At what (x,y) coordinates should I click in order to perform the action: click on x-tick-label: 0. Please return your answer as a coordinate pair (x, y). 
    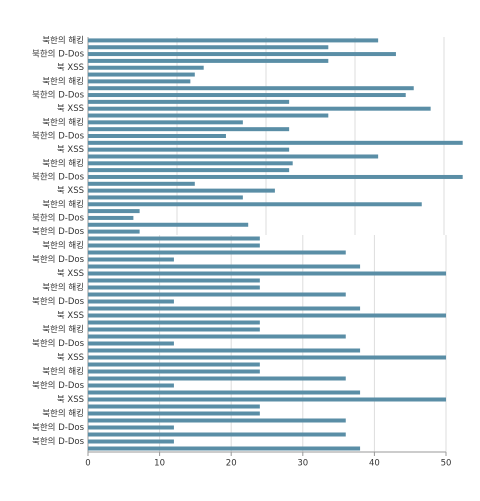
    Looking at the image, I should click on (87, 464).